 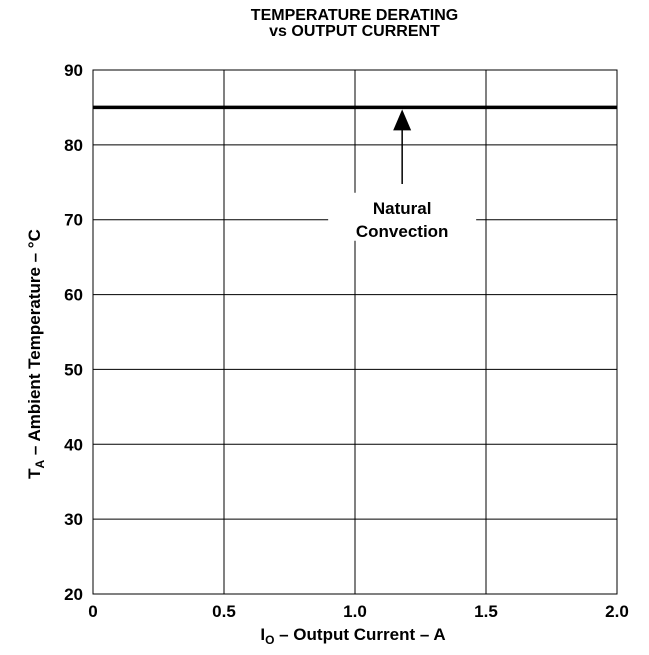 What do you see at coordinates (617, 611) in the screenshot?
I see `x-tick-label: 2.0` at bounding box center [617, 611].